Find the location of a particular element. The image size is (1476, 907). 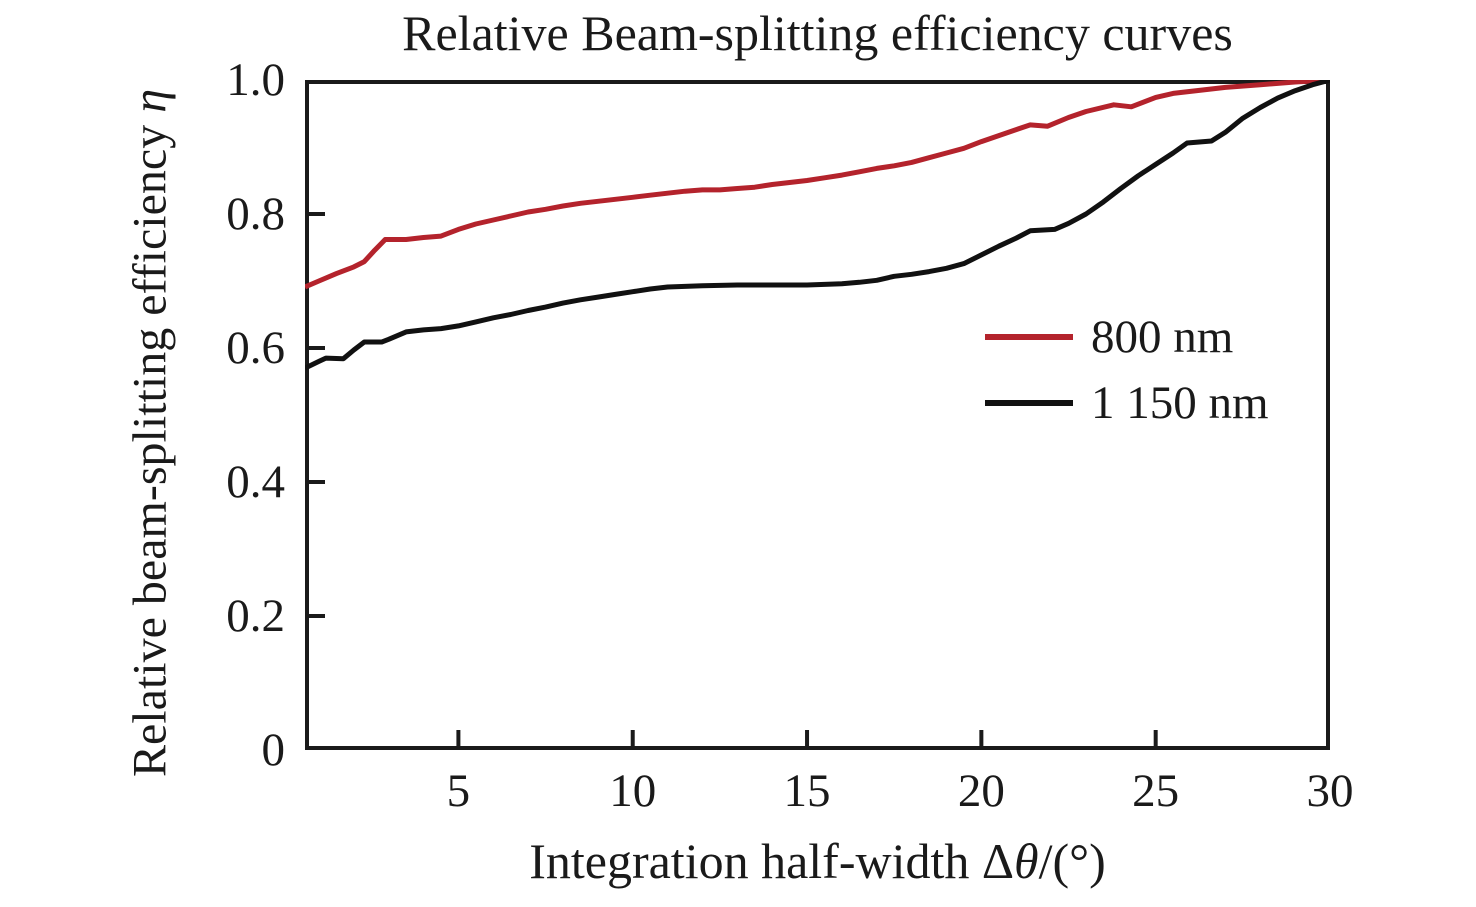

legend-item: 800 nm is located at coordinates (1127, 337).